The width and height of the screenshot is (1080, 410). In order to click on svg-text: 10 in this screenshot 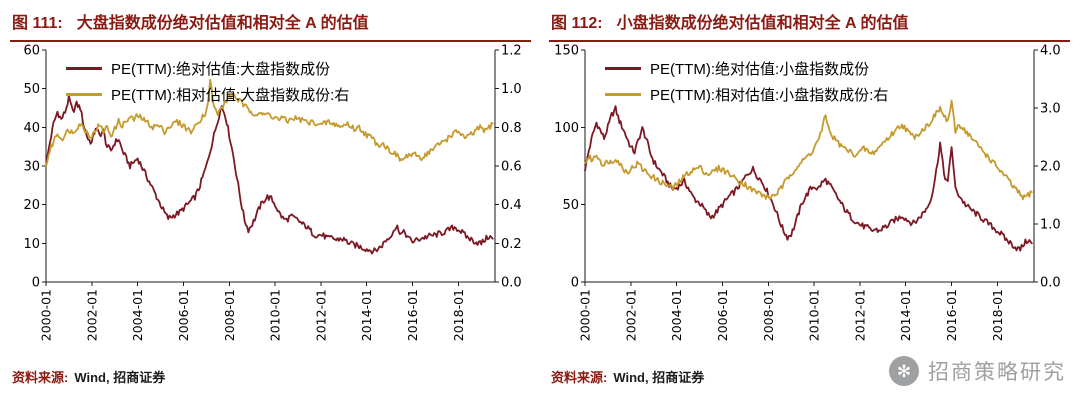, I will do `click(31, 244)`.